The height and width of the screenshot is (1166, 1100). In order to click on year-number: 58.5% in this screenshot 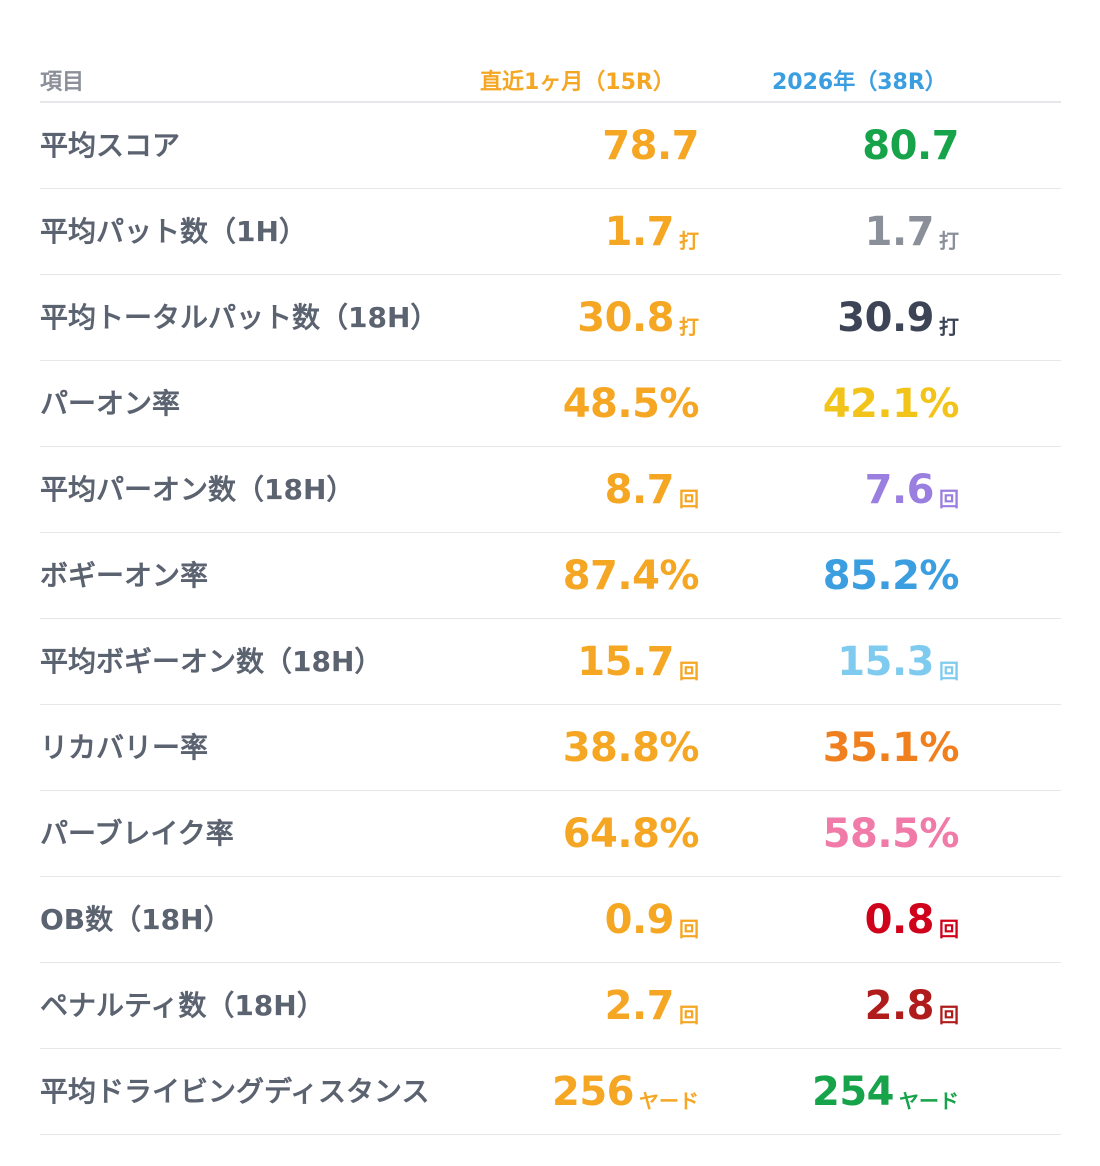, I will do `click(891, 834)`.